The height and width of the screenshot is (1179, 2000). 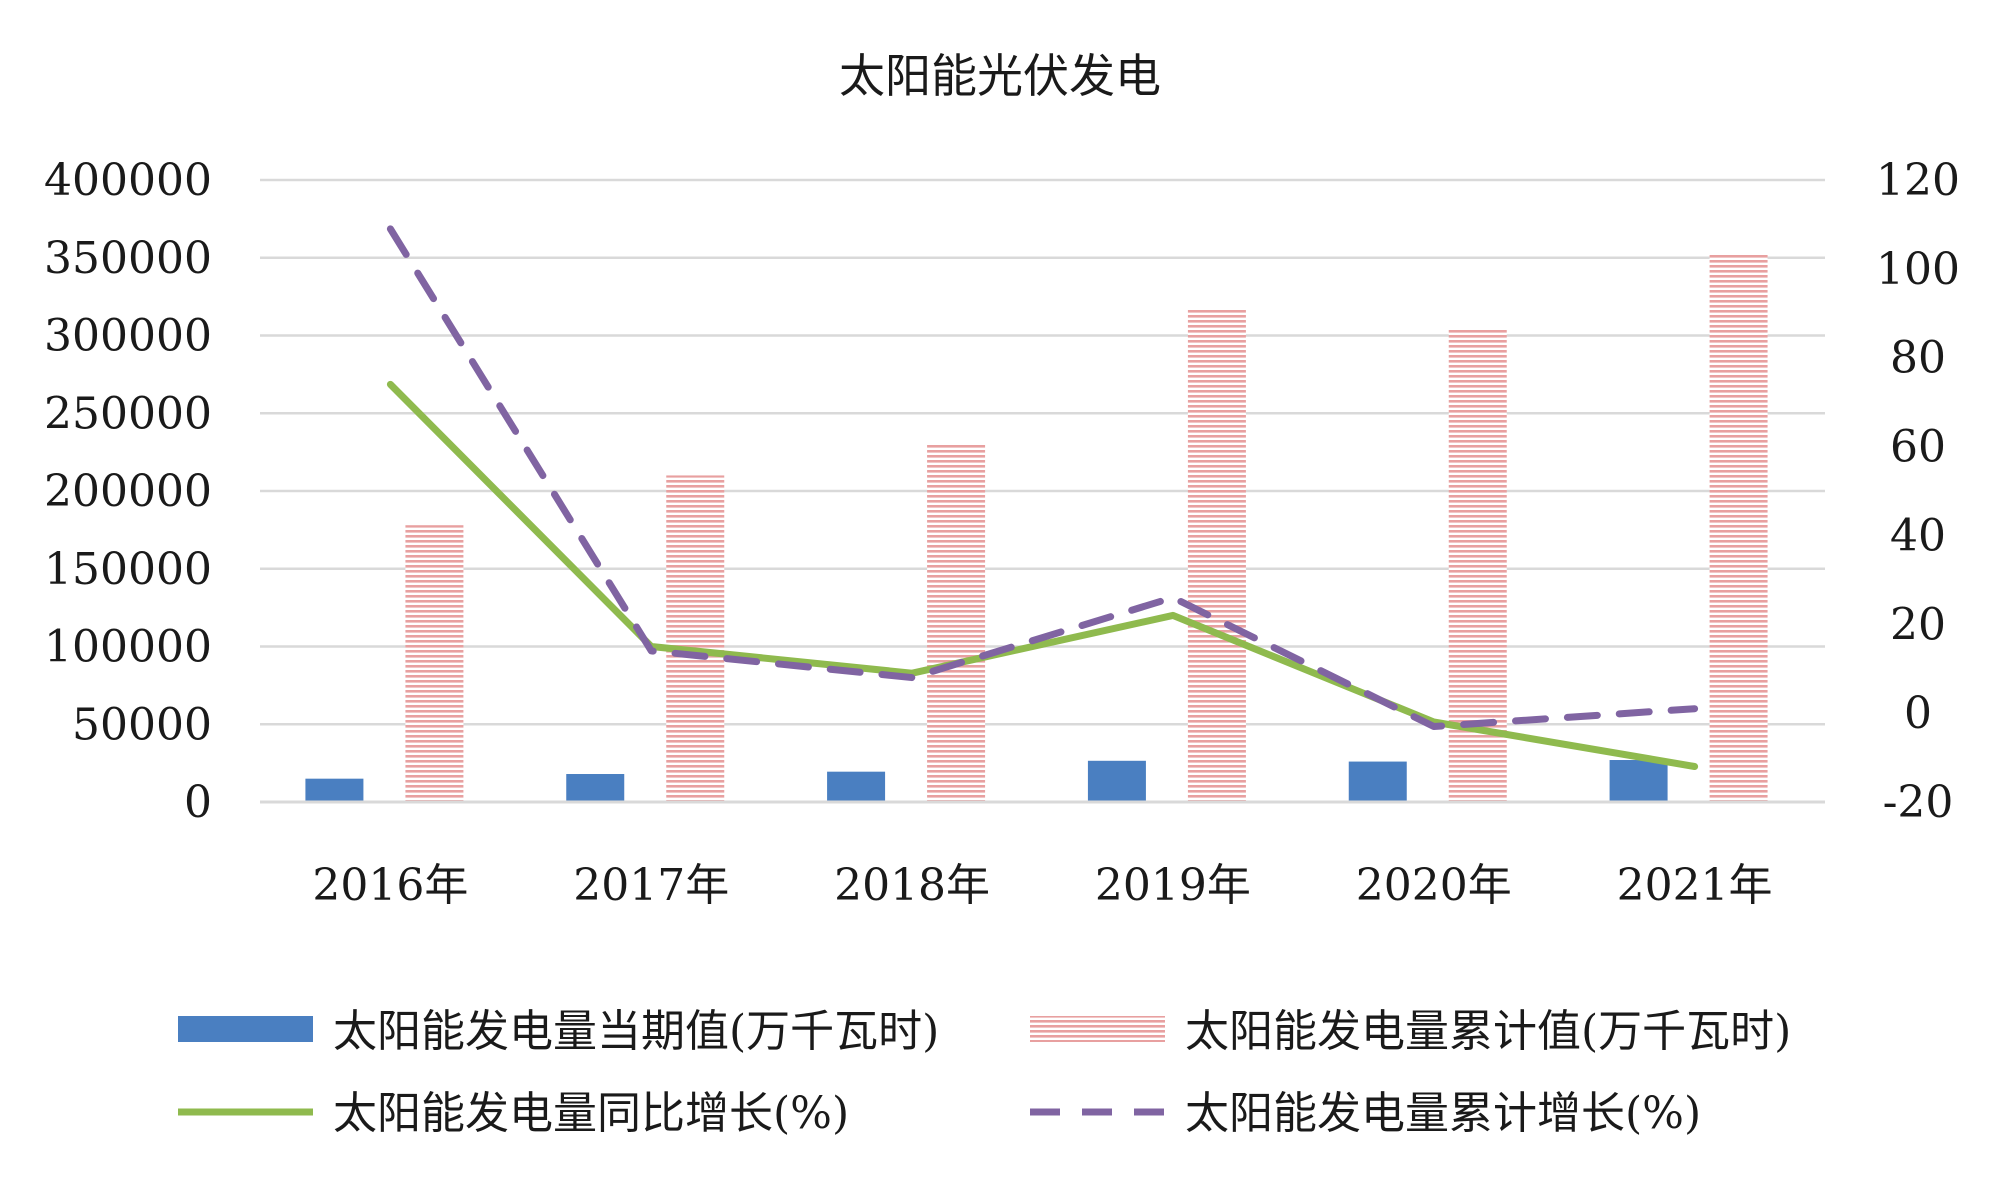 What do you see at coordinates (1434, 885) in the screenshot?
I see `x-tick-label: 2020年` at bounding box center [1434, 885].